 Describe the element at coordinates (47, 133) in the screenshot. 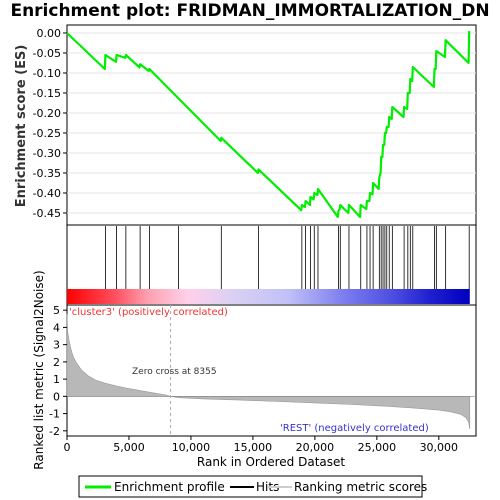

I see `es-y-tick-label: -0.25` at that location.